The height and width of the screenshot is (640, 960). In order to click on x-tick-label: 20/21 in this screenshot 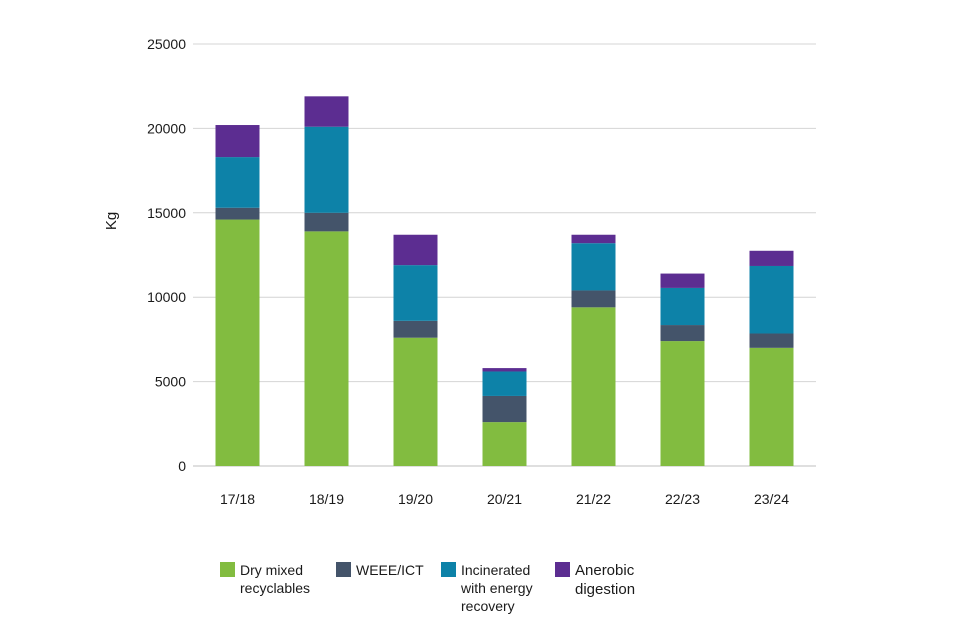, I will do `click(504, 499)`.